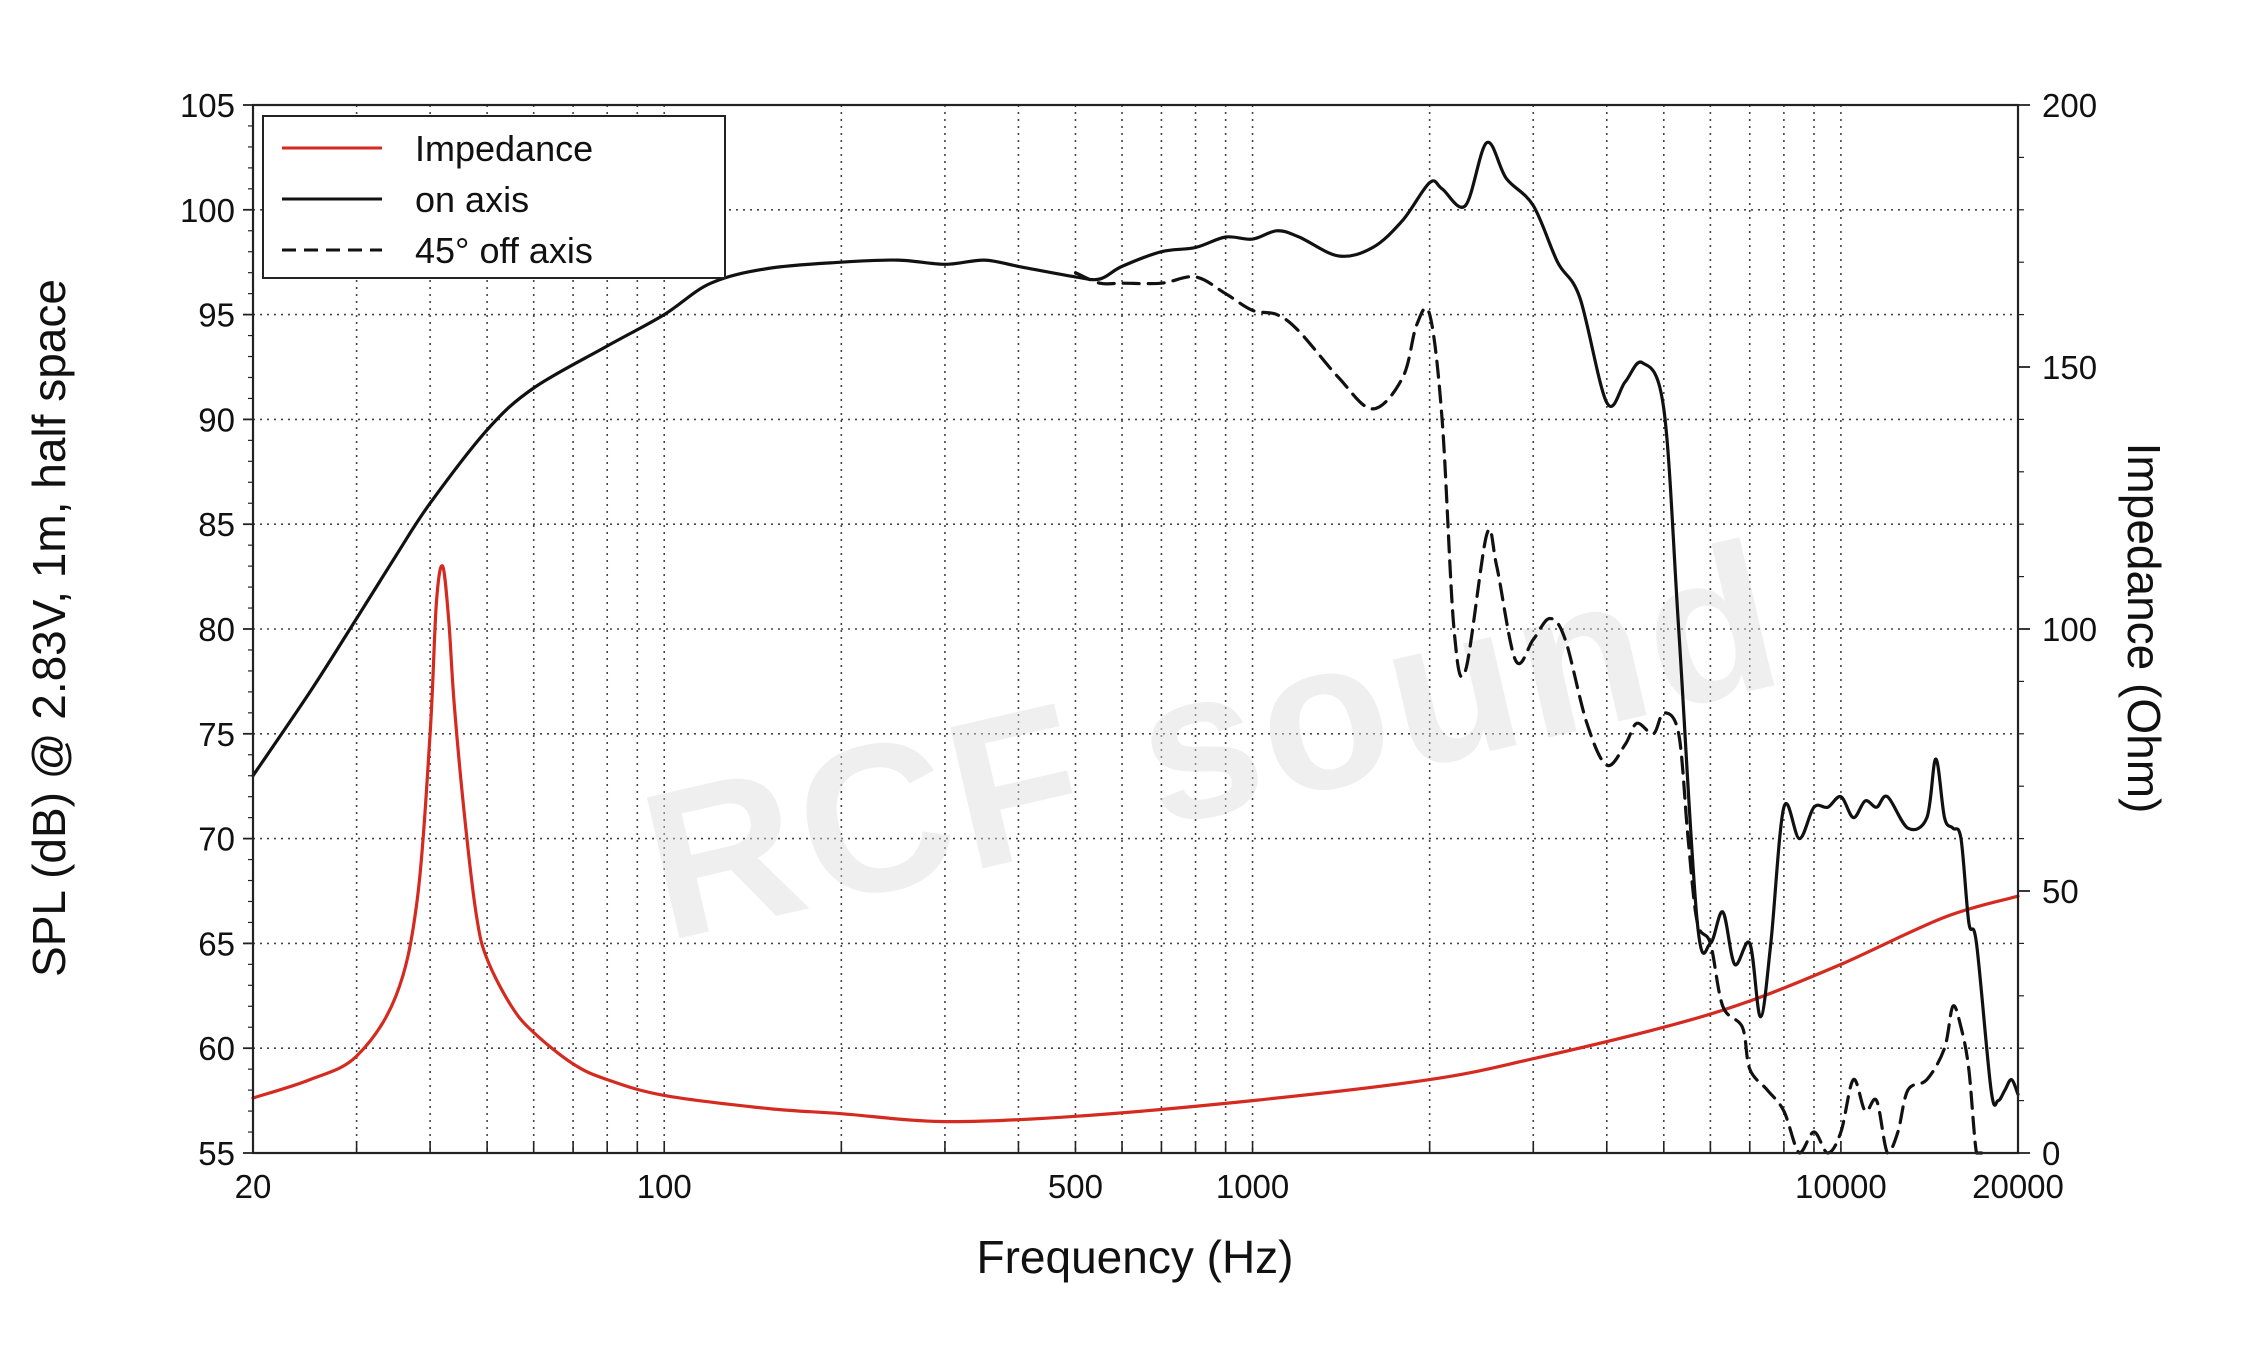 The height and width of the screenshot is (1350, 2250). What do you see at coordinates (216, 524) in the screenshot?
I see `y-tick-label: 85` at bounding box center [216, 524].